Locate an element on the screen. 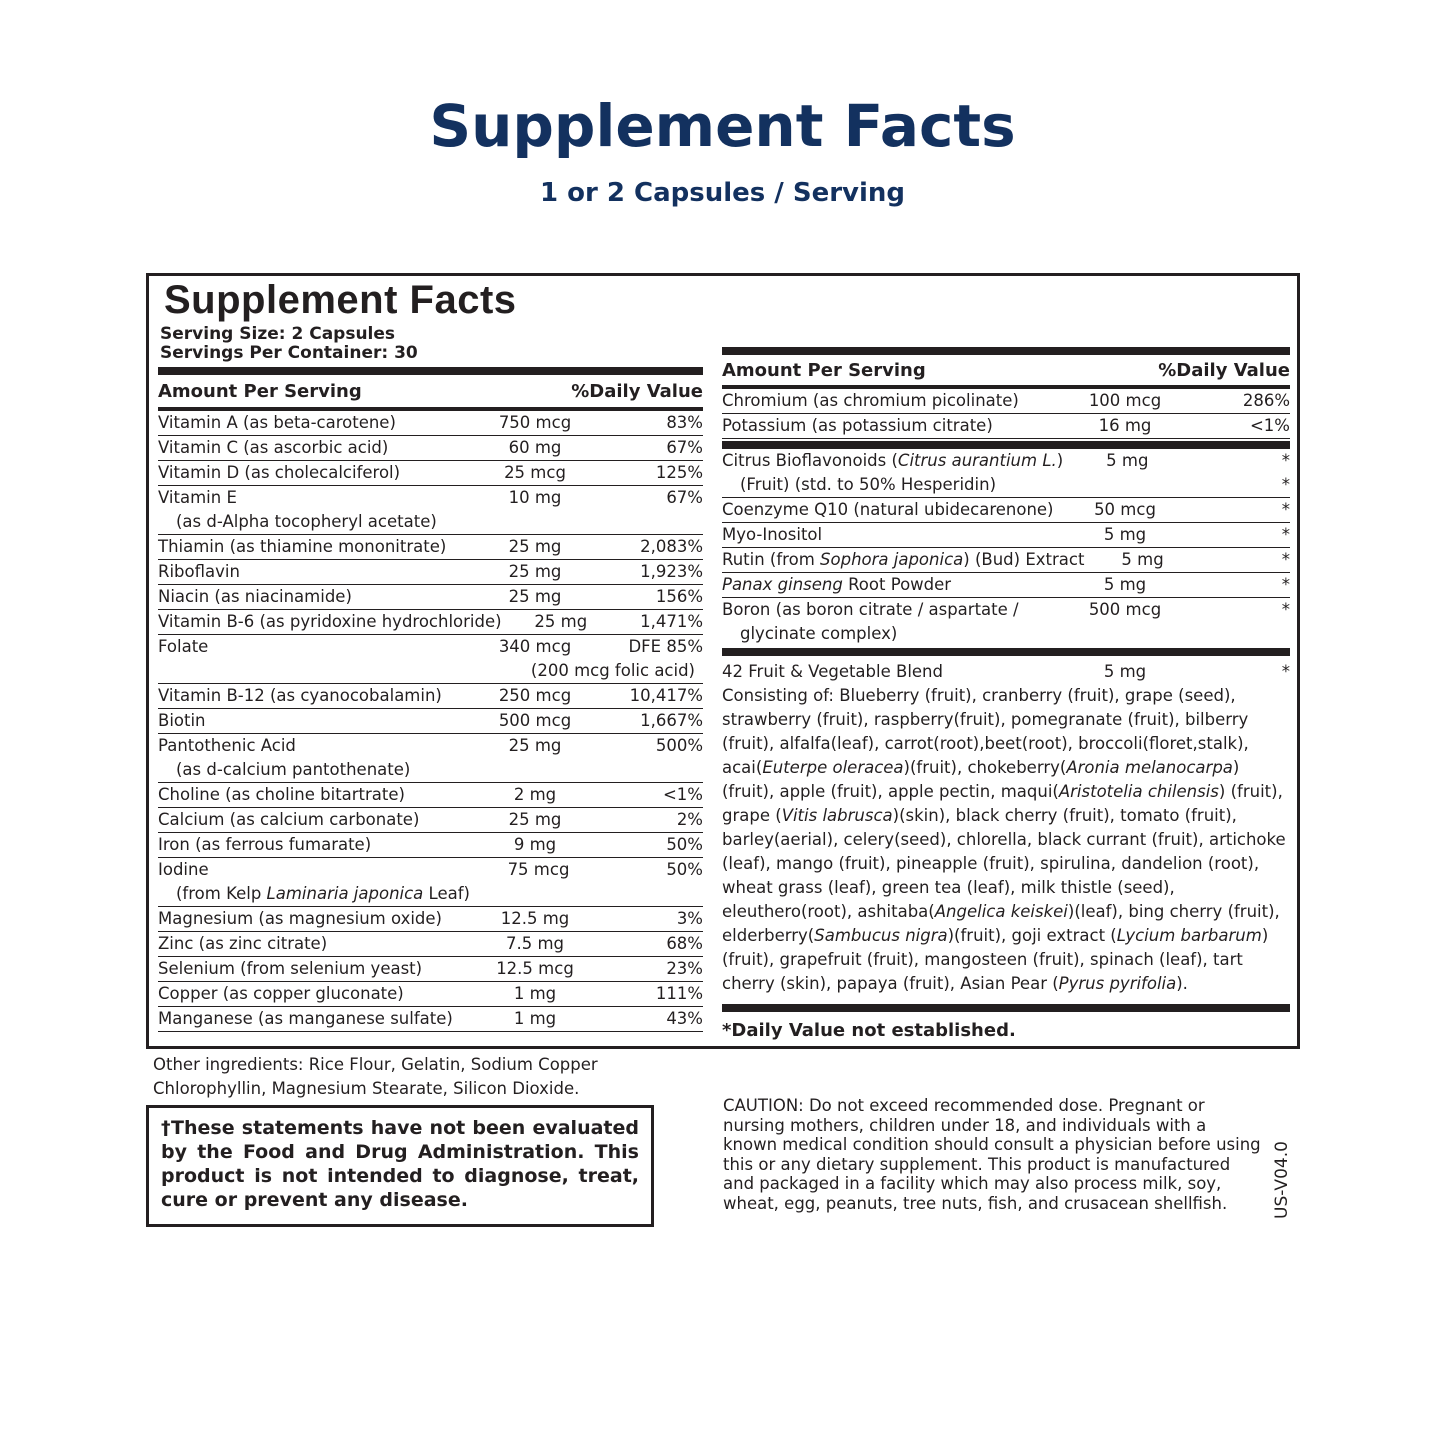 Image resolution: width=1445 pixels, height=1445 pixels. dv-value: 68% is located at coordinates (684, 943).